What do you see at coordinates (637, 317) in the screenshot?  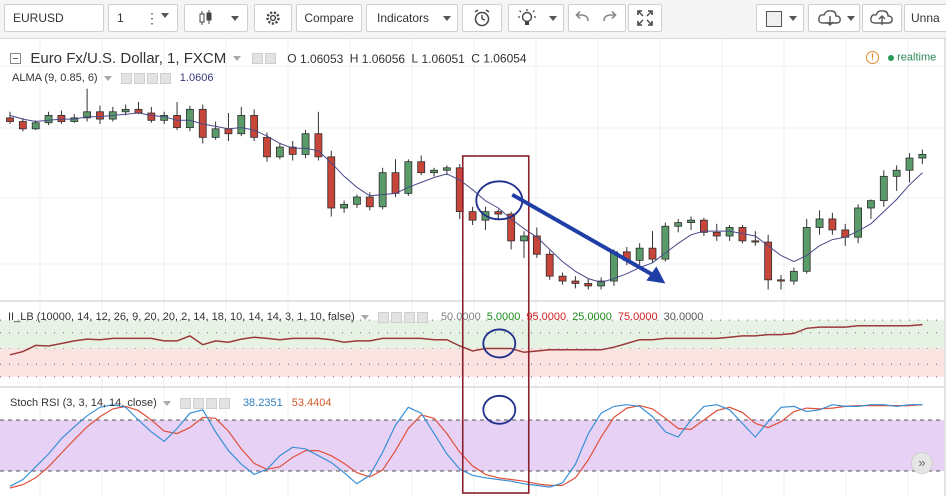 I see `ll-value: 75.0000` at bounding box center [637, 317].